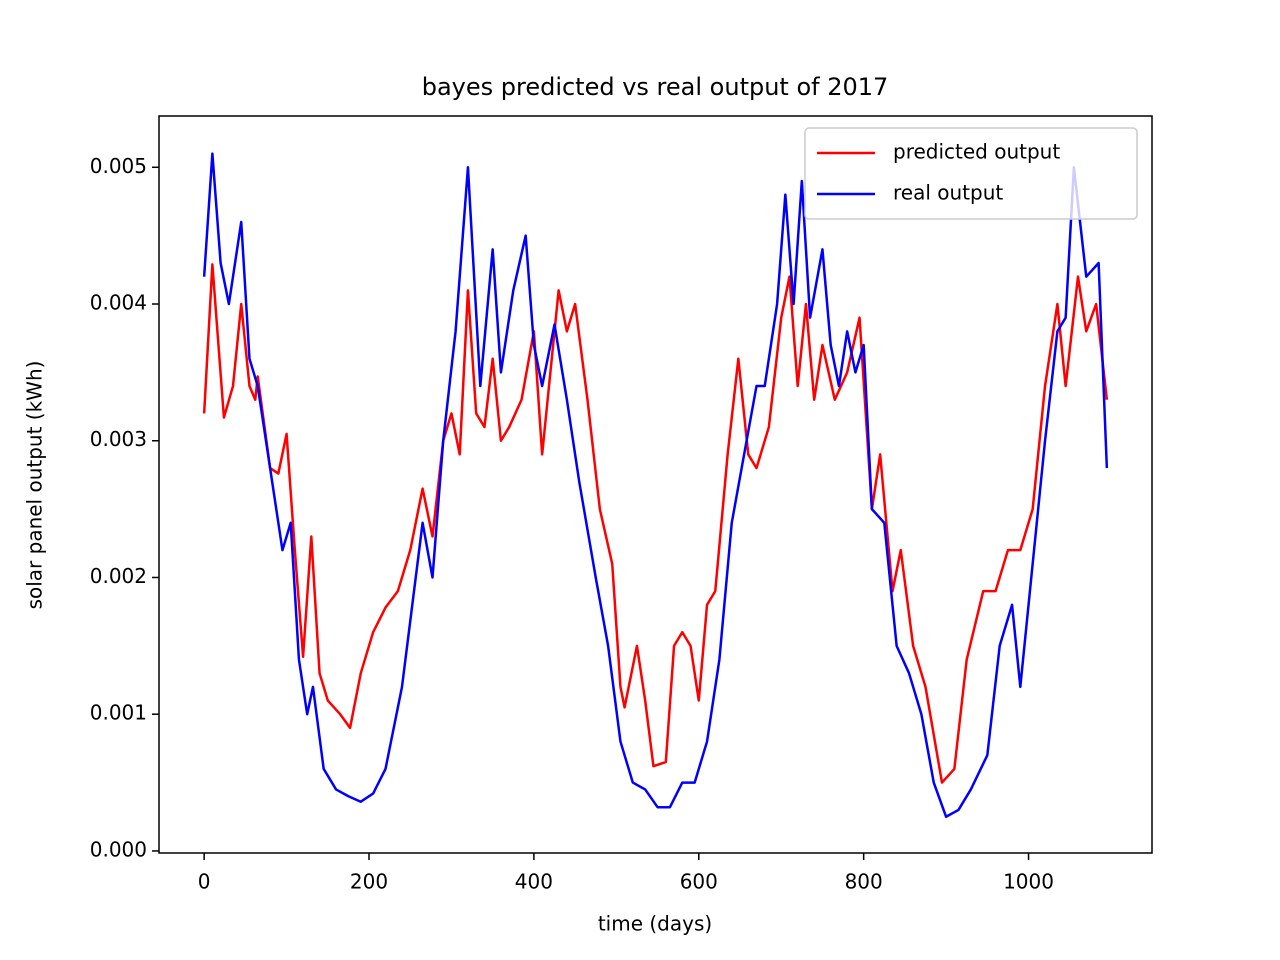 This screenshot has width=1280, height=960. What do you see at coordinates (118, 849) in the screenshot?
I see `y-tick-label: 0.000` at bounding box center [118, 849].